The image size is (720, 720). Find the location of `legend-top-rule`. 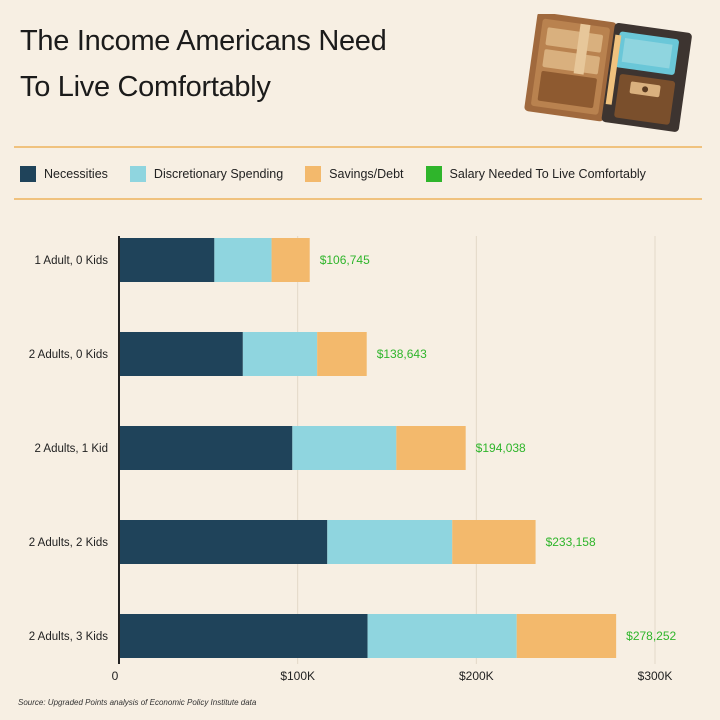

legend-top-rule is located at coordinates (358, 147).